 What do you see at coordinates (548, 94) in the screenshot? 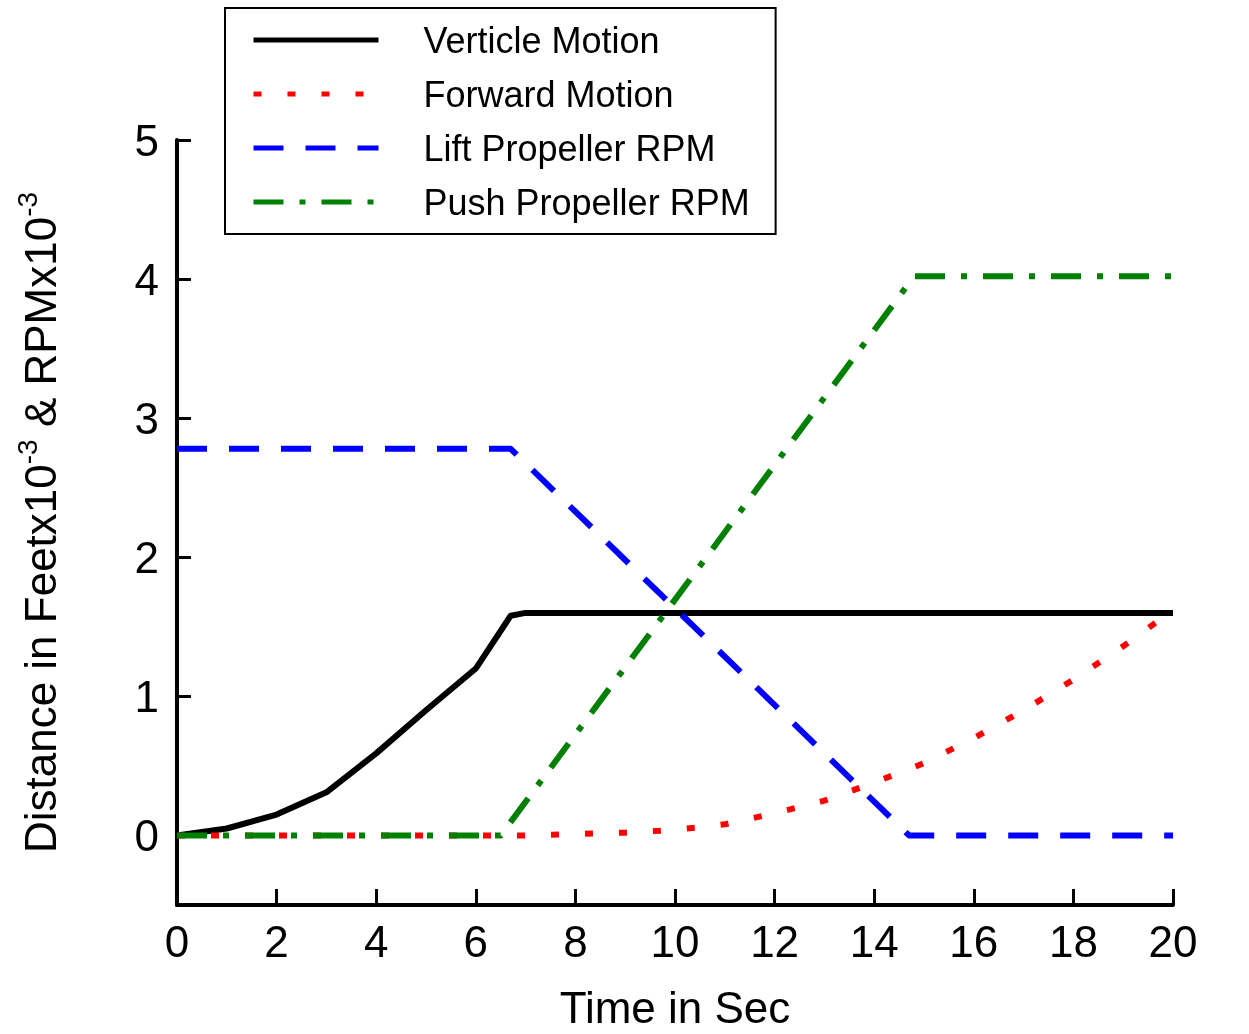
I see `legend-label: Forward Motion` at bounding box center [548, 94].